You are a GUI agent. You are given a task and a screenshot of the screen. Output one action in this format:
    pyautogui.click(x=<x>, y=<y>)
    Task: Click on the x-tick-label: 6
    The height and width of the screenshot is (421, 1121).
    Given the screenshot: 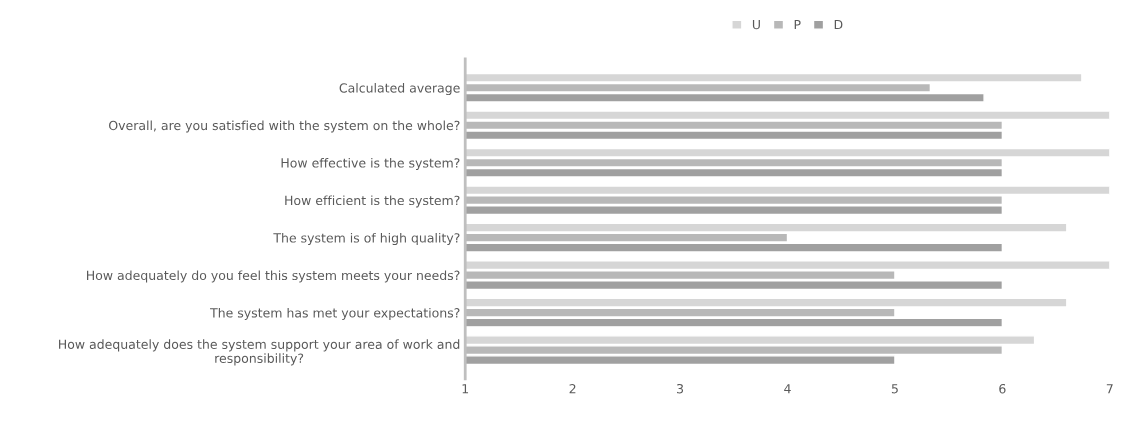 What is the action you would take?
    pyautogui.click(x=1002, y=388)
    